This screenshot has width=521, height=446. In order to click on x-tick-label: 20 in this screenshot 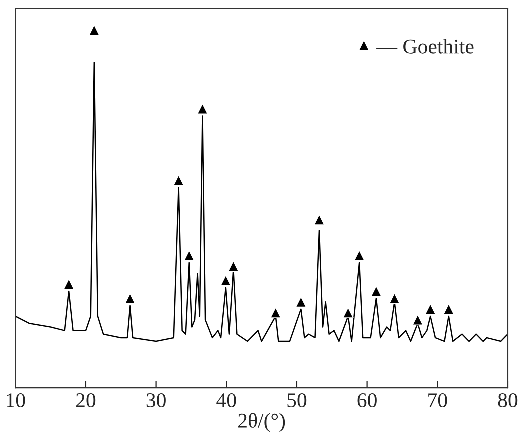, I will do `click(86, 400)`.